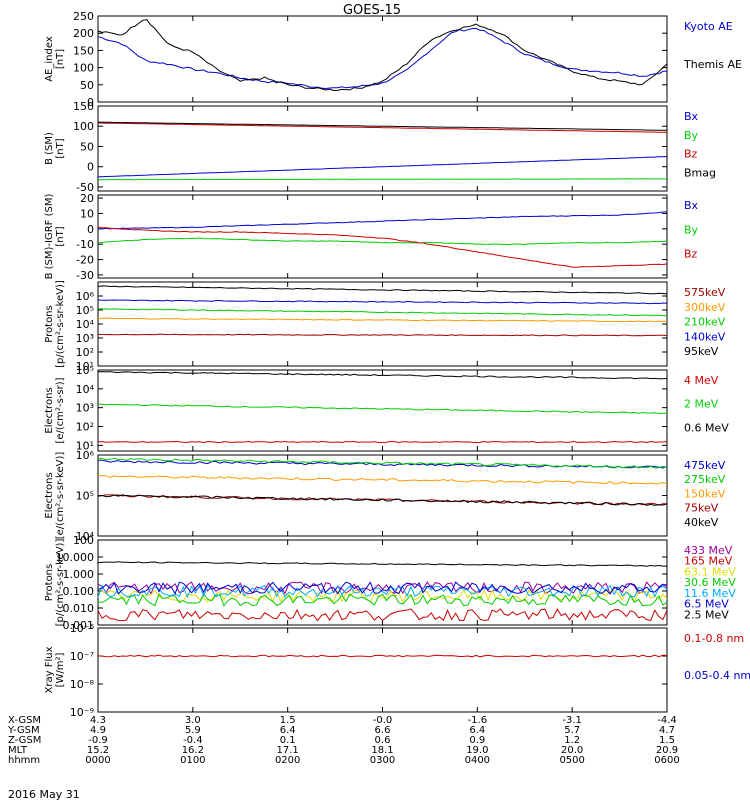 The image size is (750, 804). Describe the element at coordinates (710, 582) in the screenshot. I see `legend-30-6-mev: 30.6 MeV` at that location.